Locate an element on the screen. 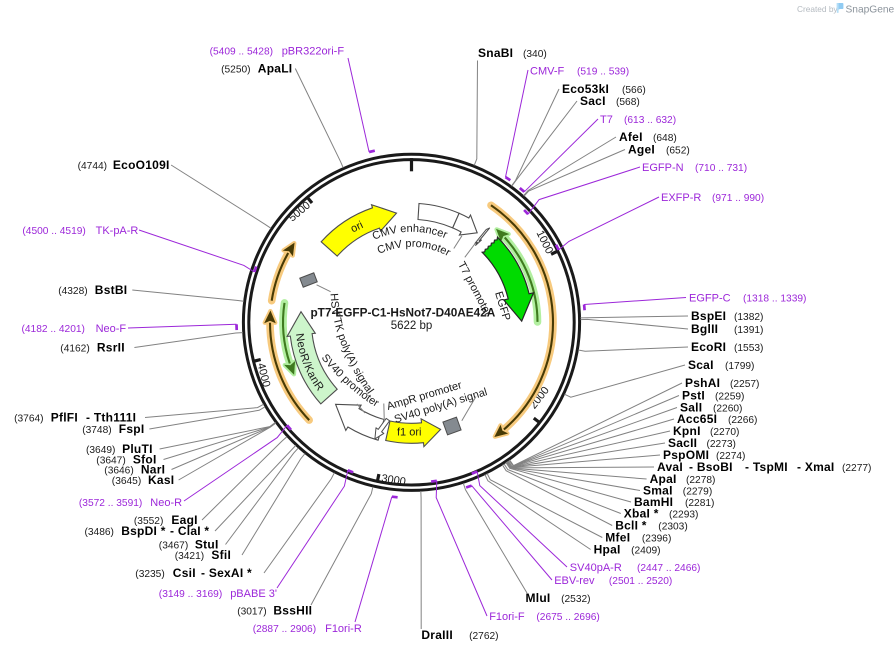  svg-text: - XmaI is located at coordinates (816, 467).